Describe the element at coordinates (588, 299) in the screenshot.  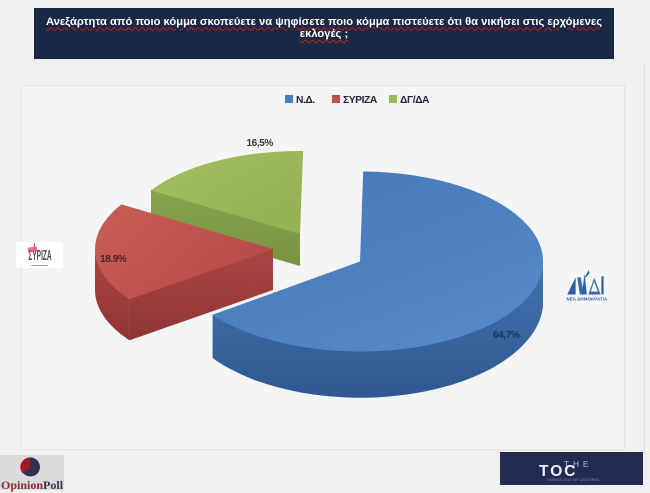
I see `svg-text: ΝΕΑ ΔΗΜΟΚΡΑΤΙΑ` at that location.